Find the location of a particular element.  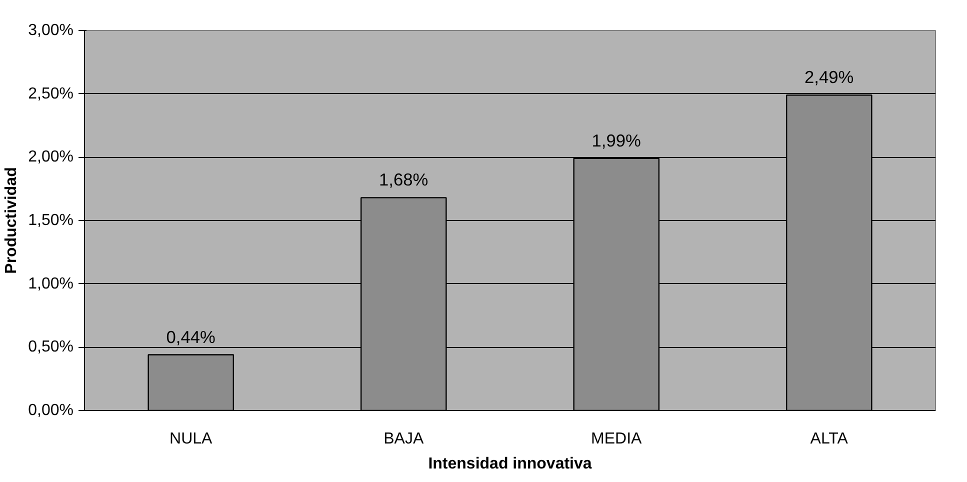

y-tick-label: 1,50% is located at coordinates (51, 220).